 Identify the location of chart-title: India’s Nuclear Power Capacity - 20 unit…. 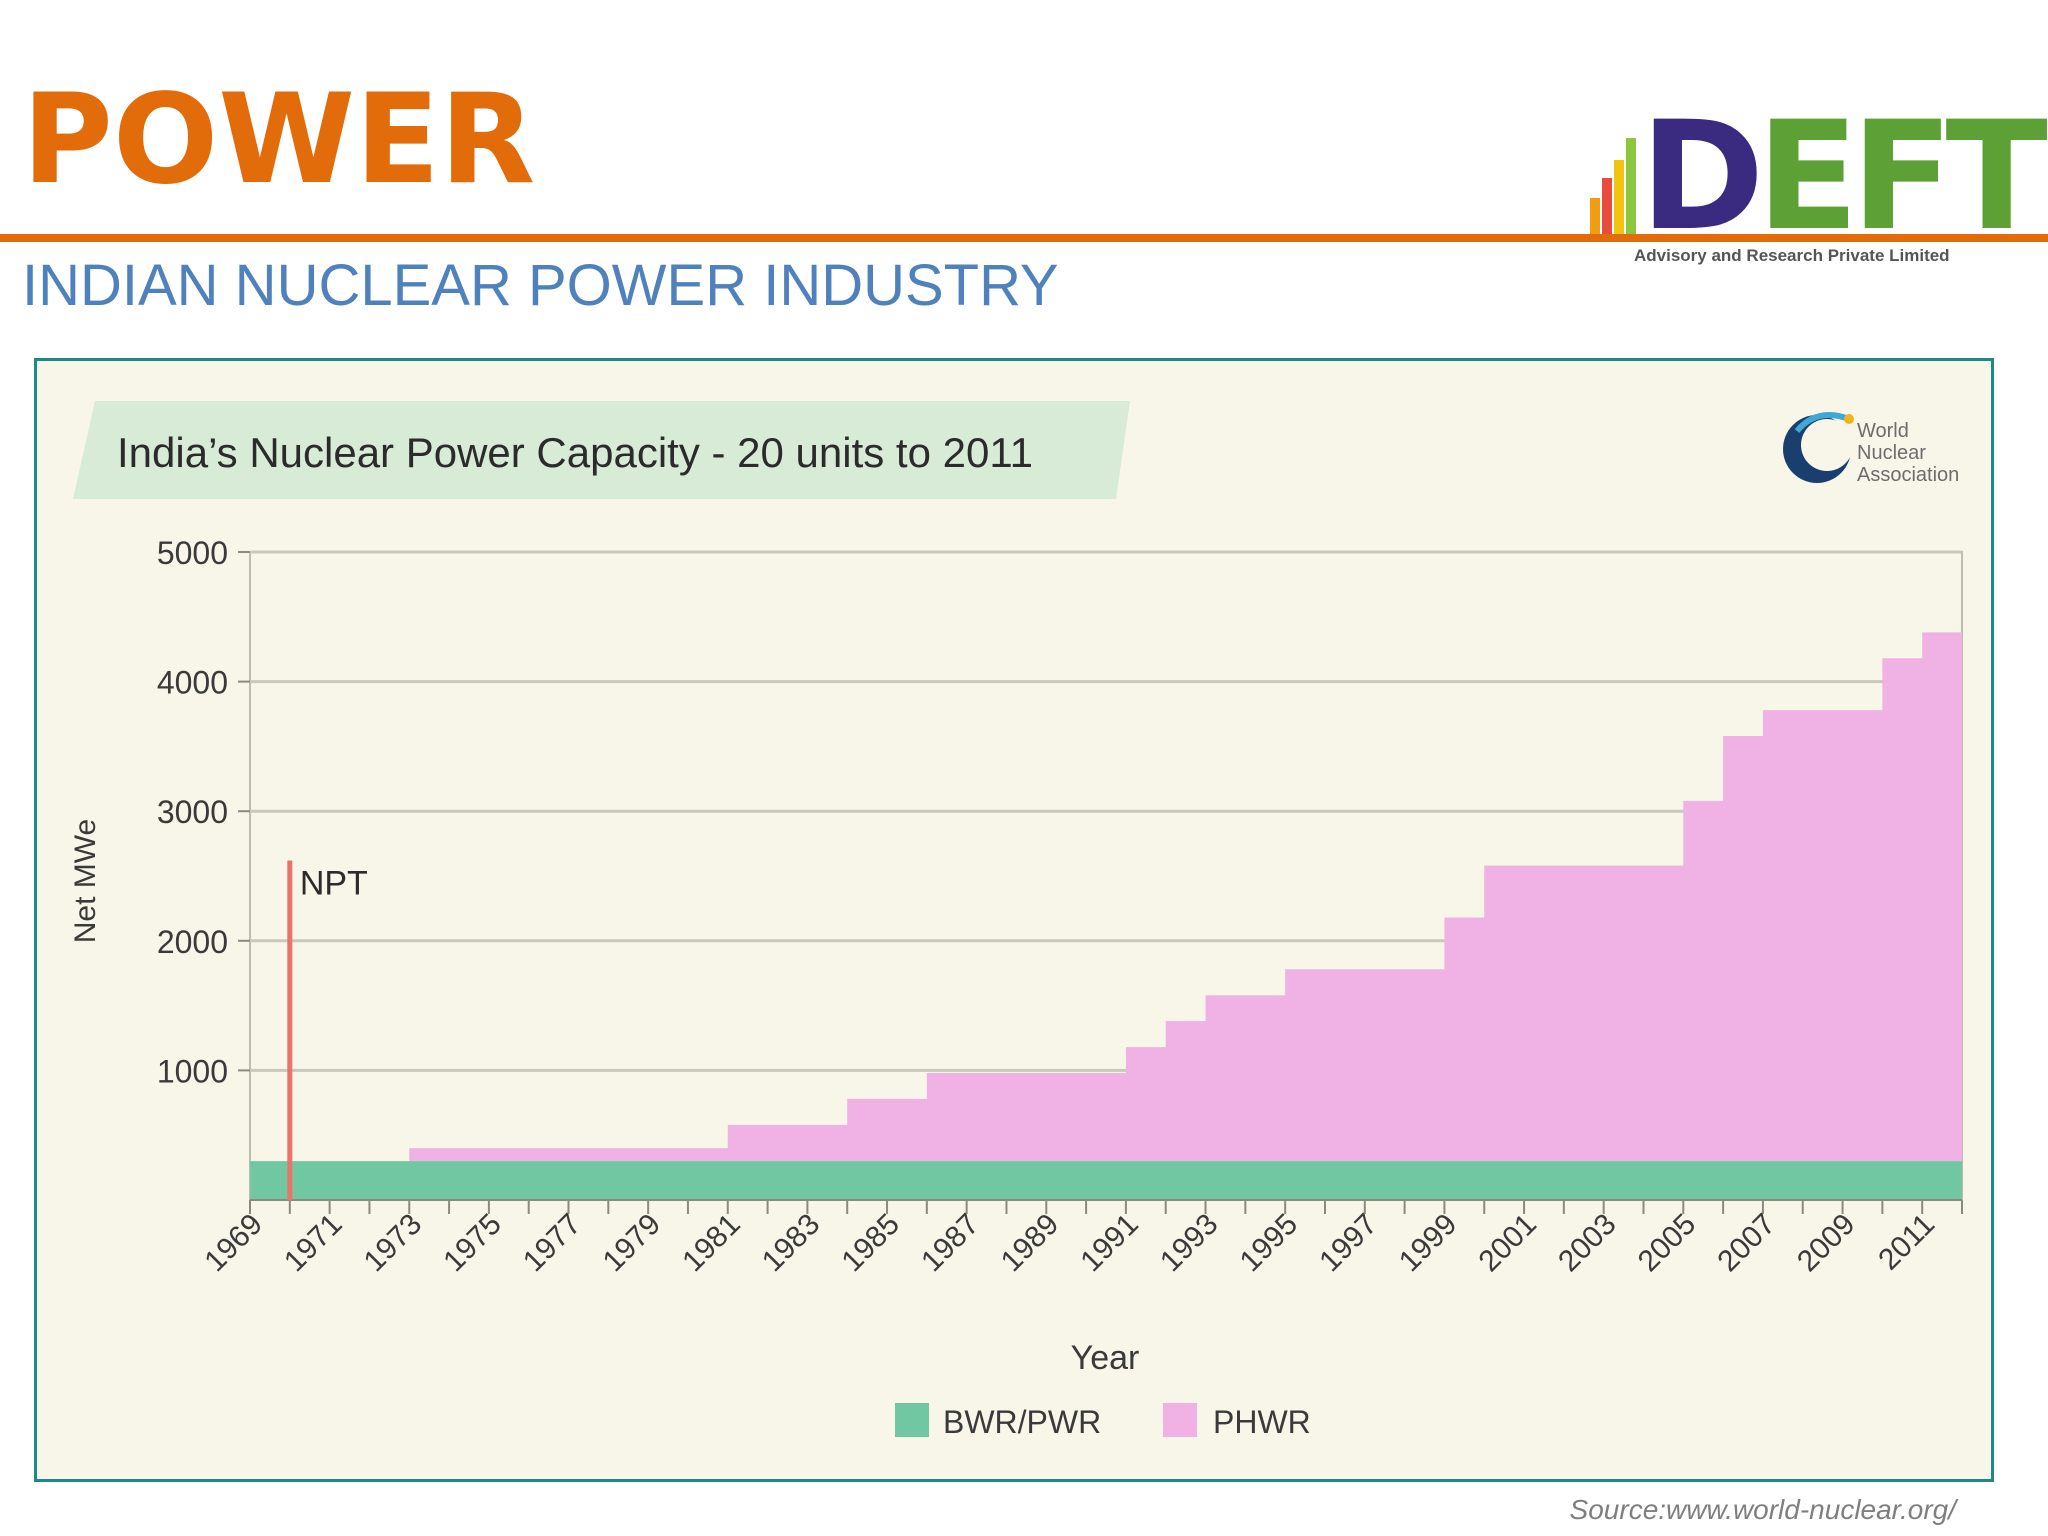
(575, 452).